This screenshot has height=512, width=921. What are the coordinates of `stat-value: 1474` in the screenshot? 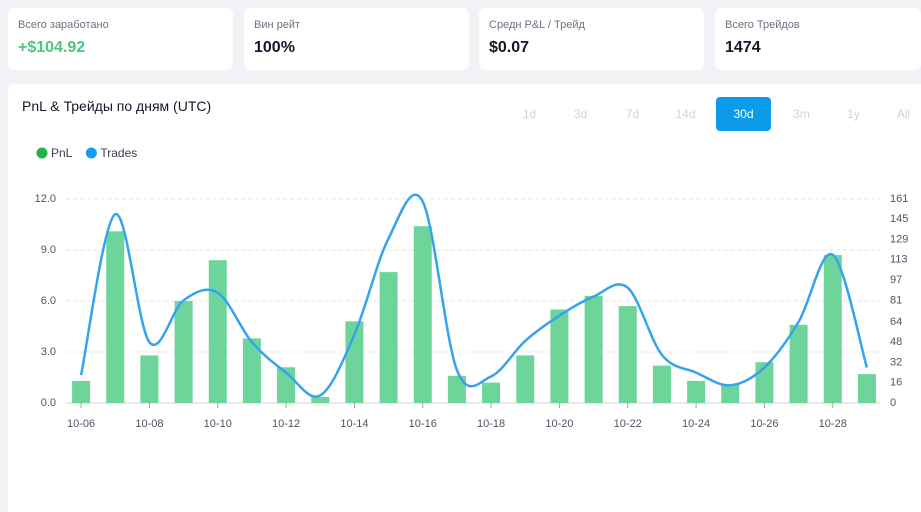 It's located at (743, 47).